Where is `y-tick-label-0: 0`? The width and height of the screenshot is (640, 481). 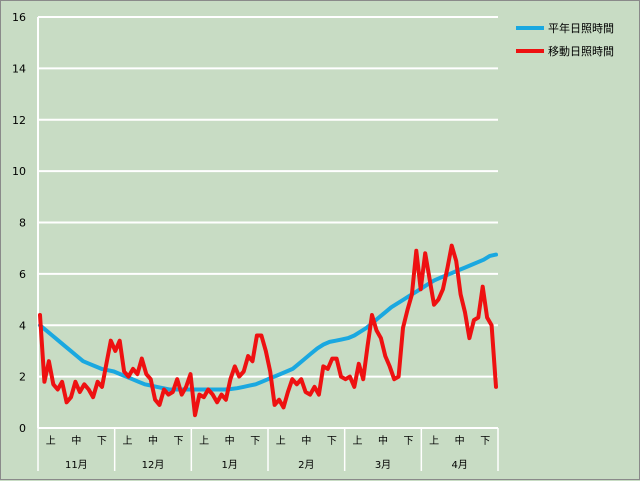 y-tick-label-0: 0 is located at coordinates (22, 428).